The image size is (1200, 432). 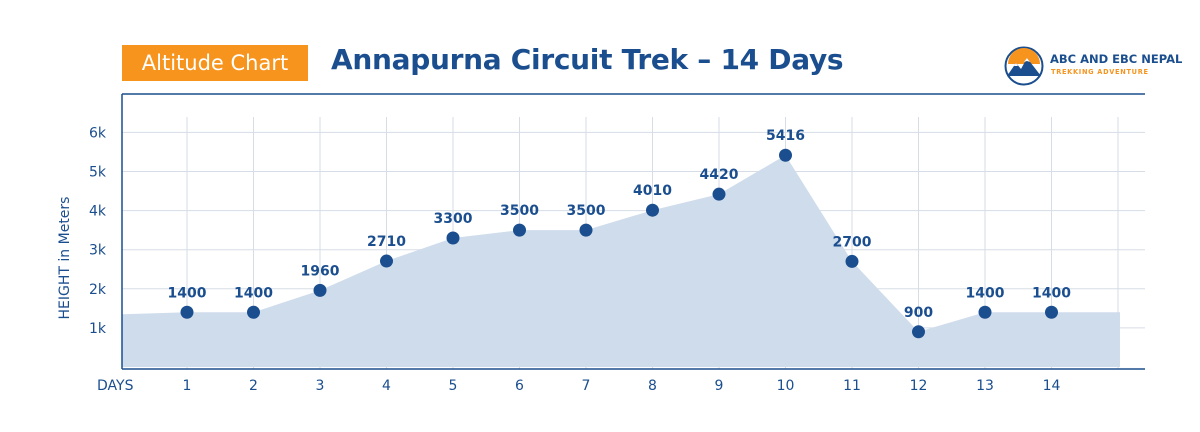 What do you see at coordinates (785, 136) in the screenshot?
I see `data-label: 5416` at bounding box center [785, 136].